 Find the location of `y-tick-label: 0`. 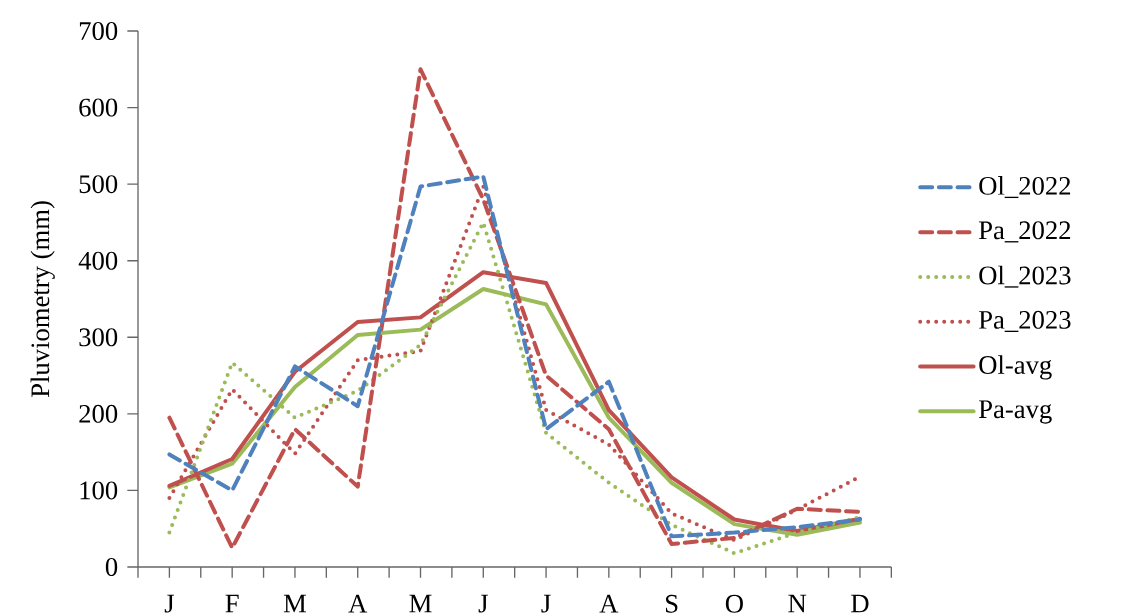

y-tick-label: 0 is located at coordinates (111, 567).